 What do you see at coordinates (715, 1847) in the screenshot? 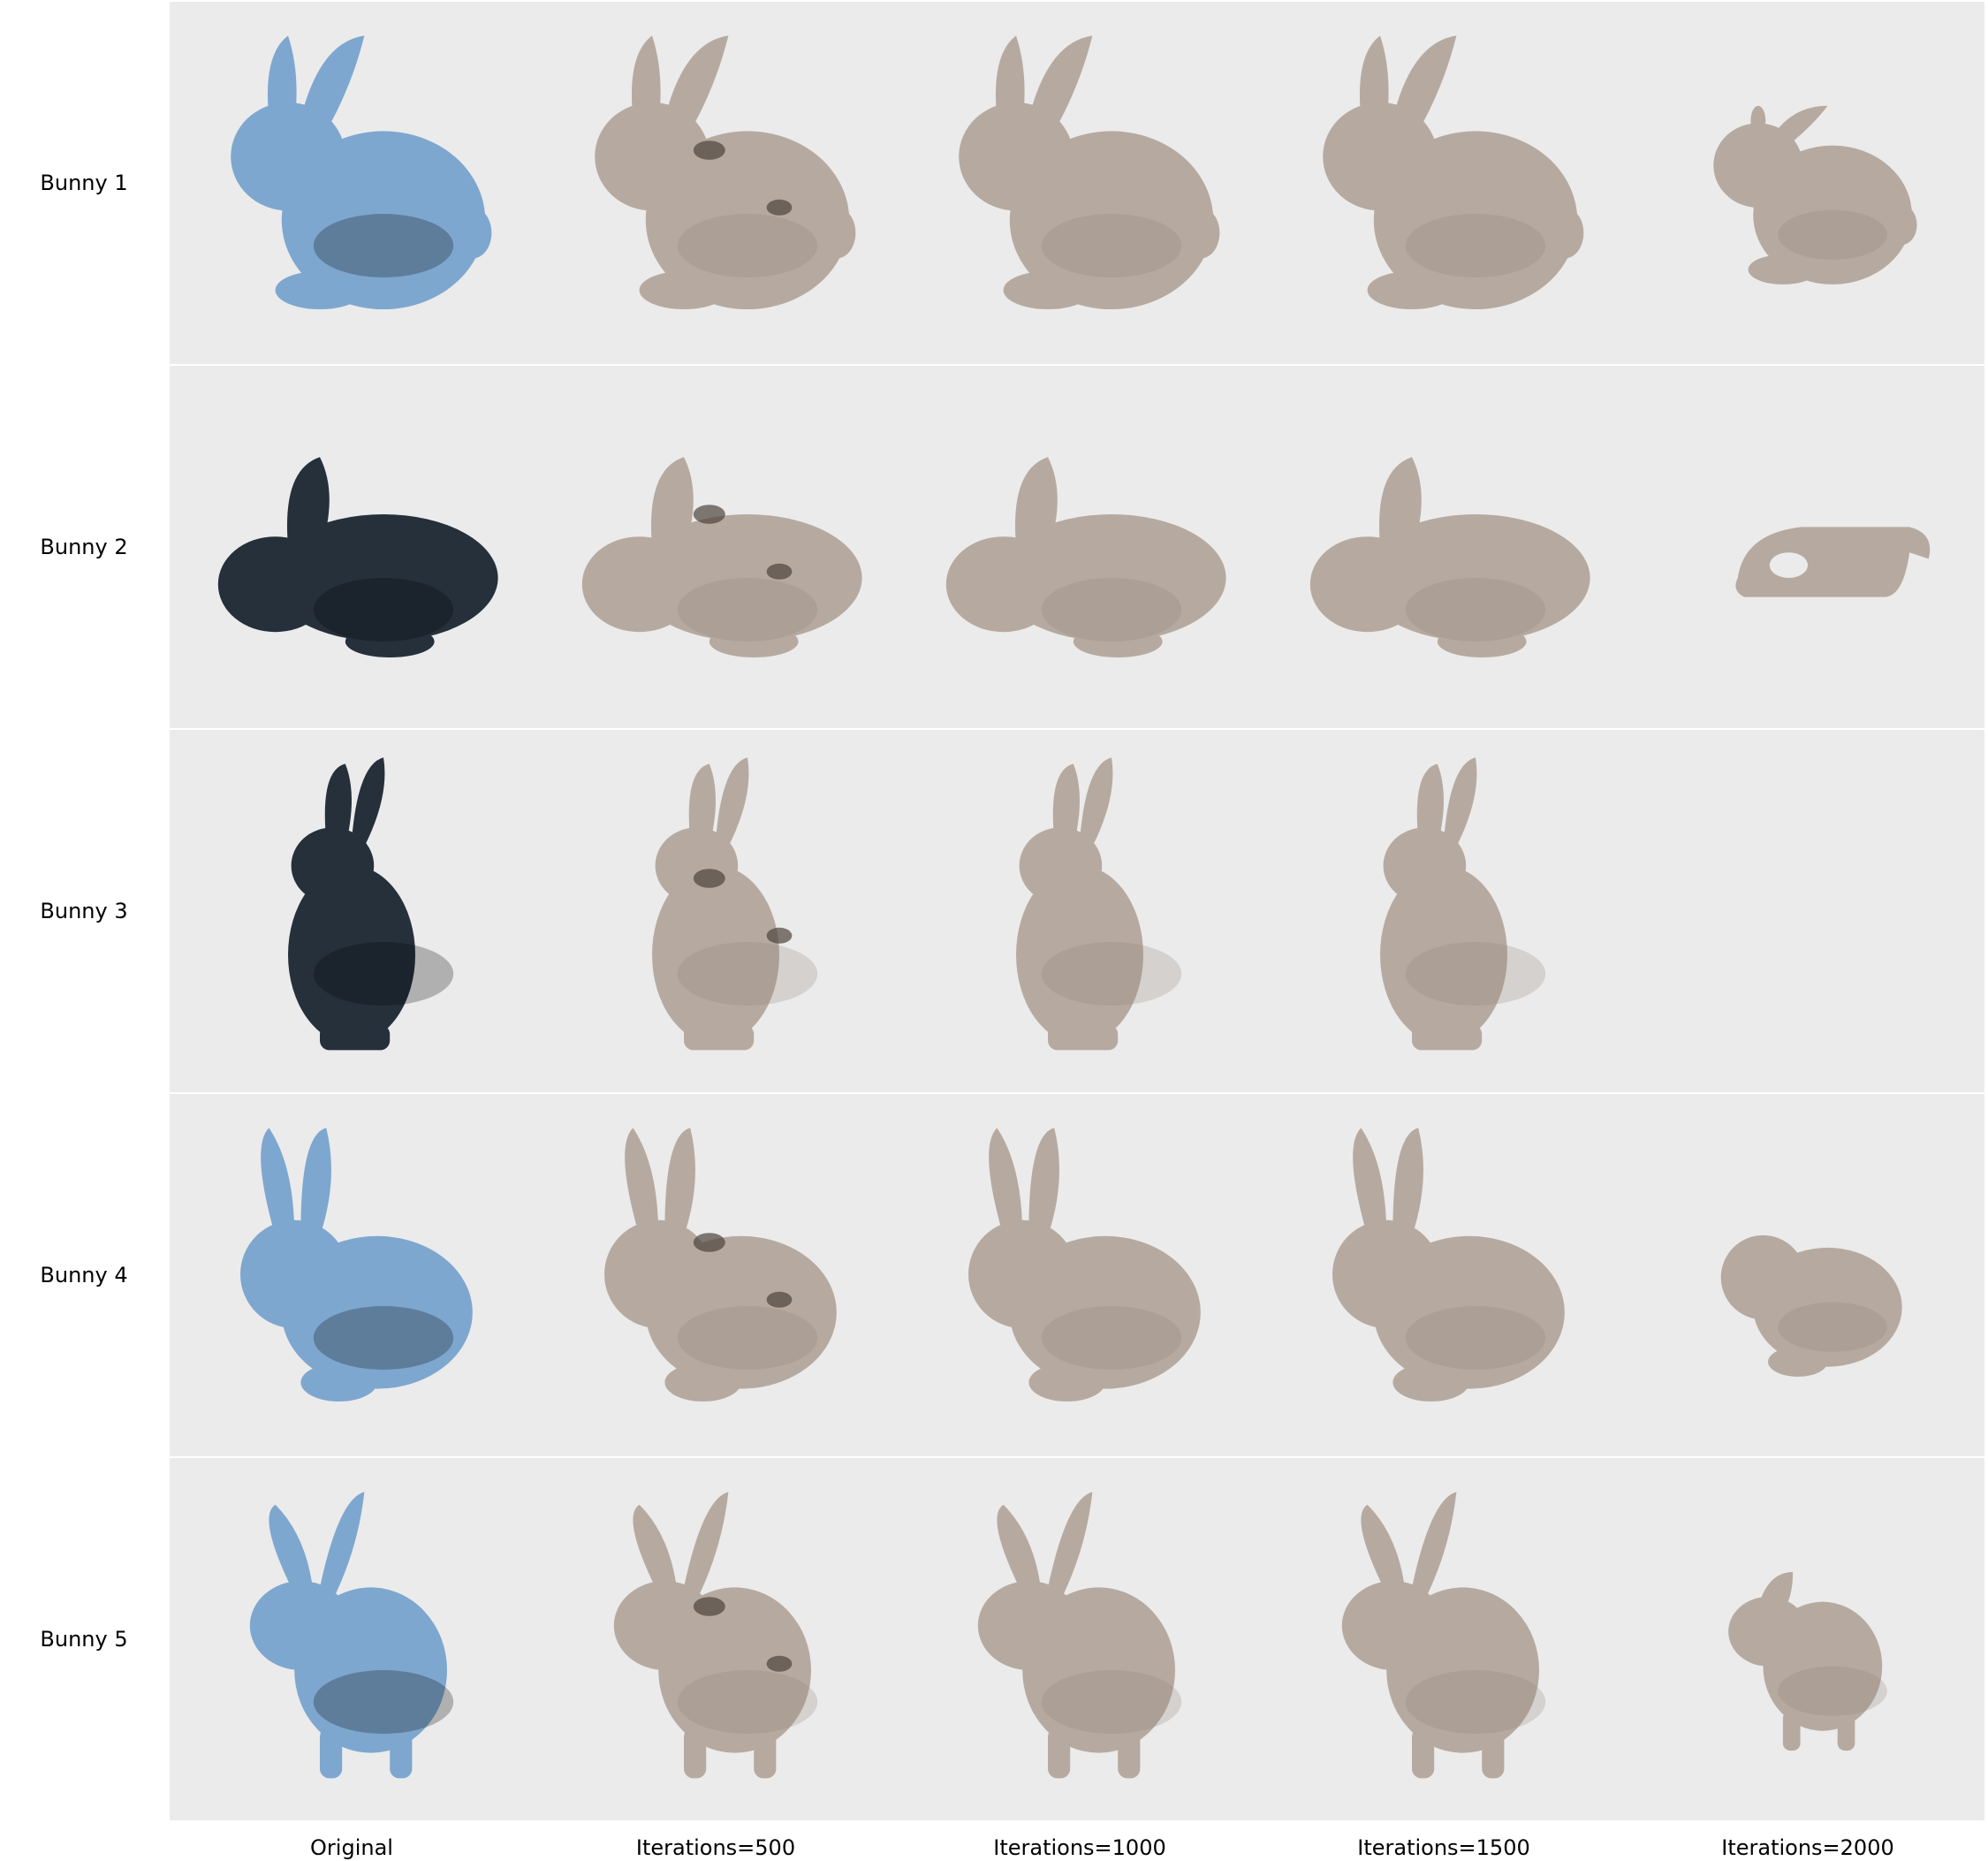
I see `column-label: Iterations=500` at bounding box center [715, 1847].